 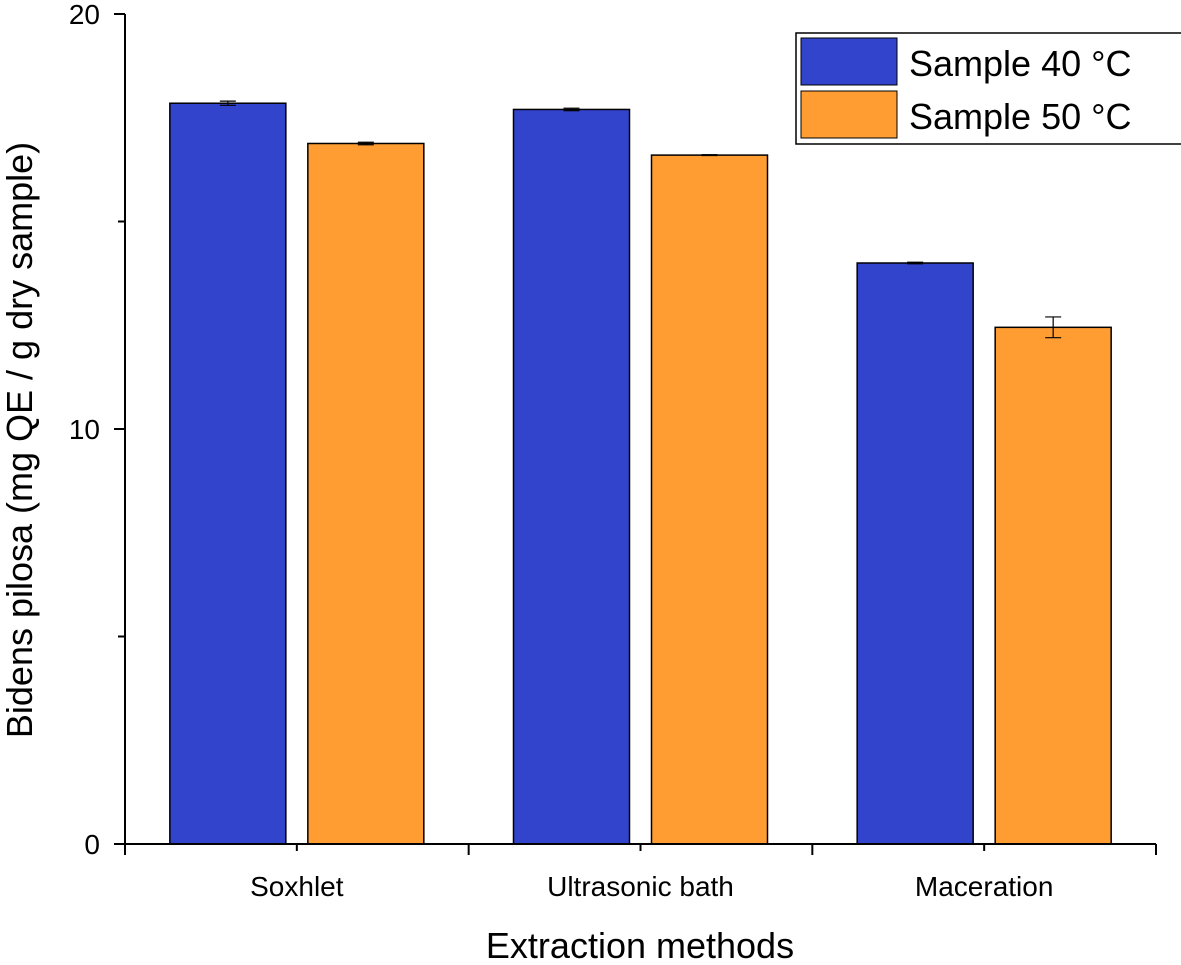 What do you see at coordinates (849, 61) in the screenshot?
I see `legend-swatch-40c` at bounding box center [849, 61].